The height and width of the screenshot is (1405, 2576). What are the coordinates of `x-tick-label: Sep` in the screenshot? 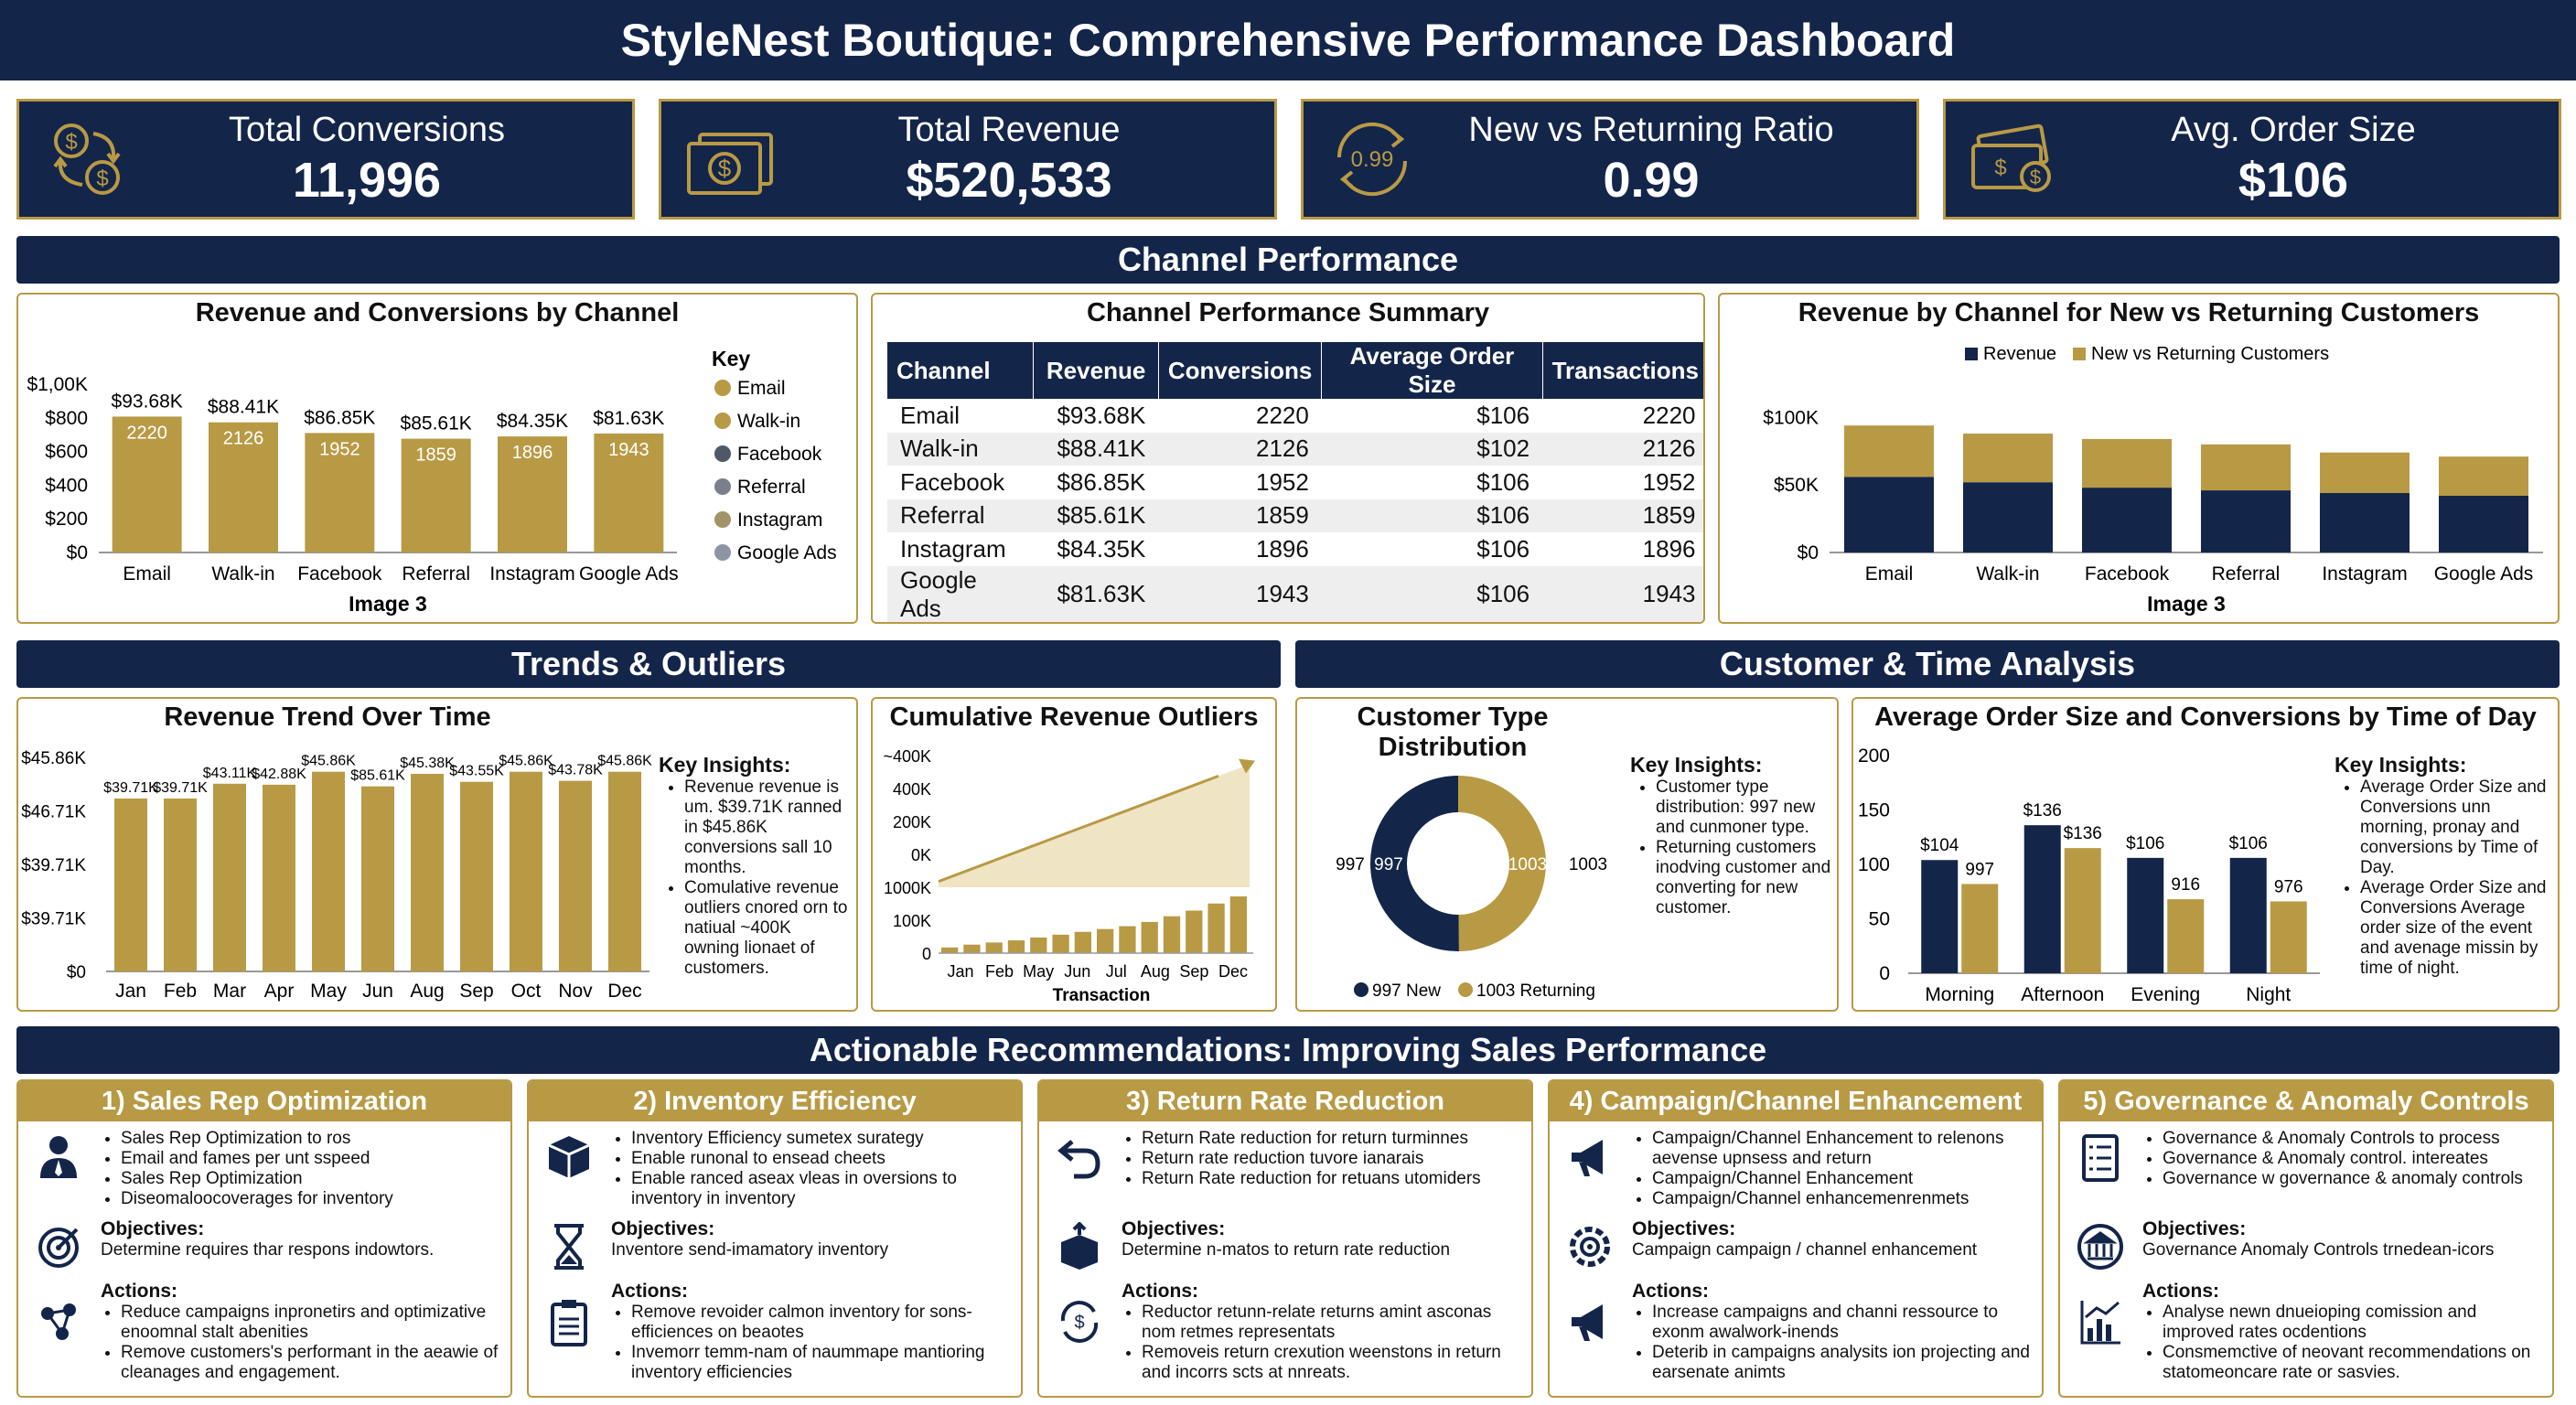 It's located at (476, 992).